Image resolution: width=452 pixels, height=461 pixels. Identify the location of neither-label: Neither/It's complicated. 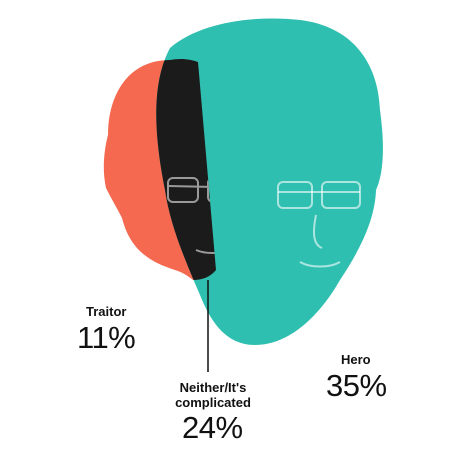
(213, 395).